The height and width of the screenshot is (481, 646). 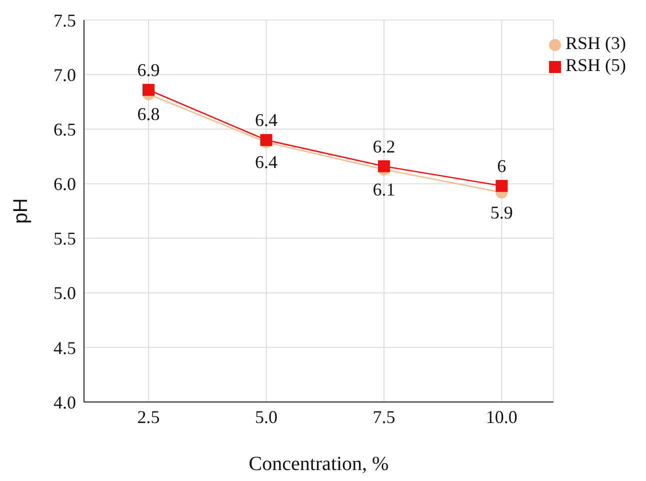 I want to click on y-tick-label: 4.0, so click(x=65, y=402).